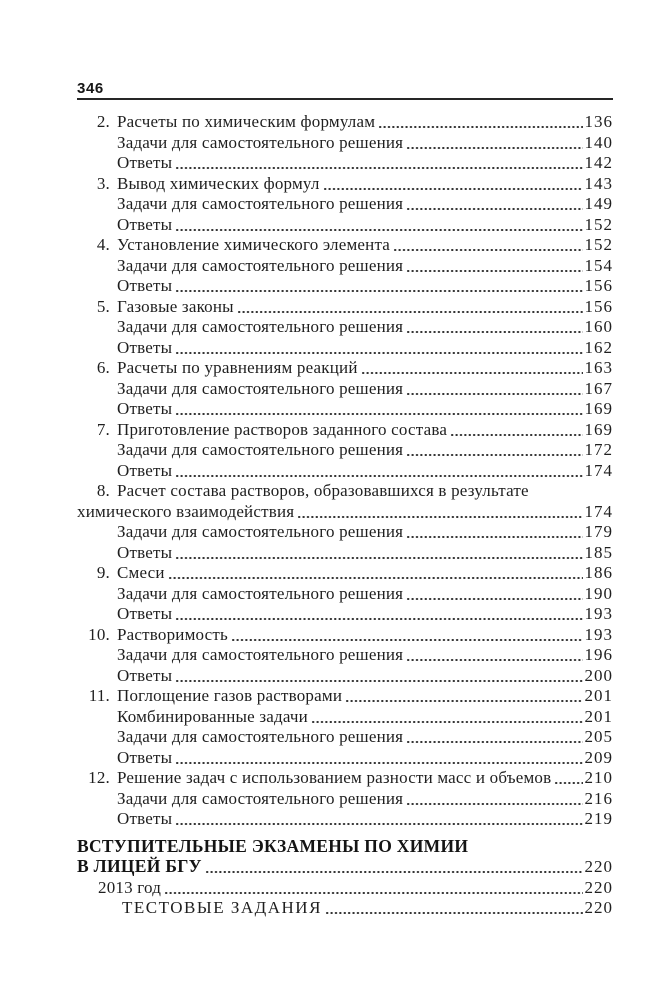 This screenshot has height=1001, width=672. I want to click on toc-entry: Ответы 193, so click(345, 614).